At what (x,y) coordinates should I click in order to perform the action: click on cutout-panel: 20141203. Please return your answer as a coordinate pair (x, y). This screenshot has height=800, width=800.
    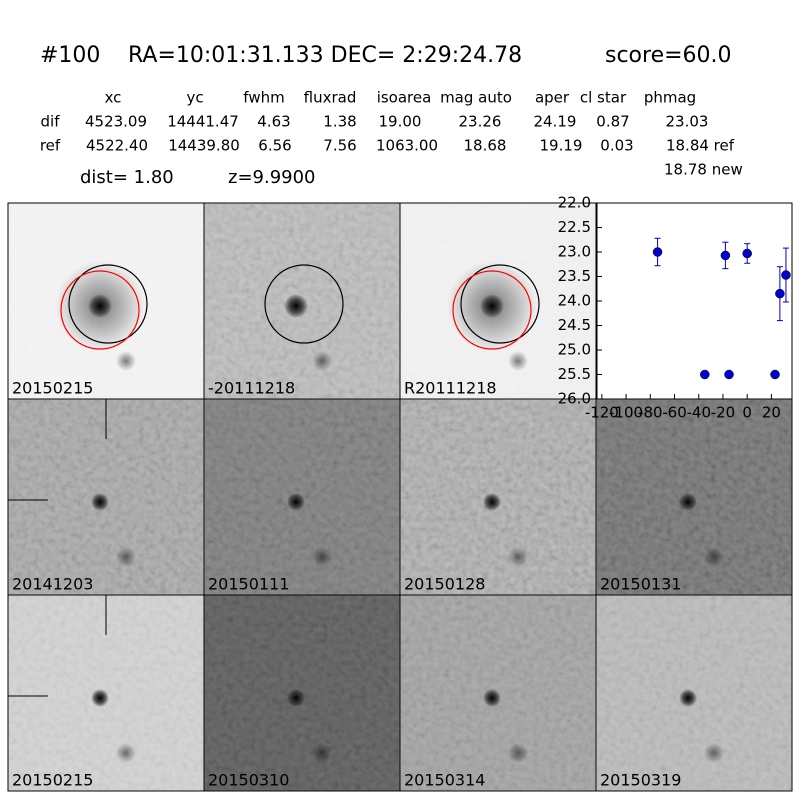
    Looking at the image, I should click on (106, 497).